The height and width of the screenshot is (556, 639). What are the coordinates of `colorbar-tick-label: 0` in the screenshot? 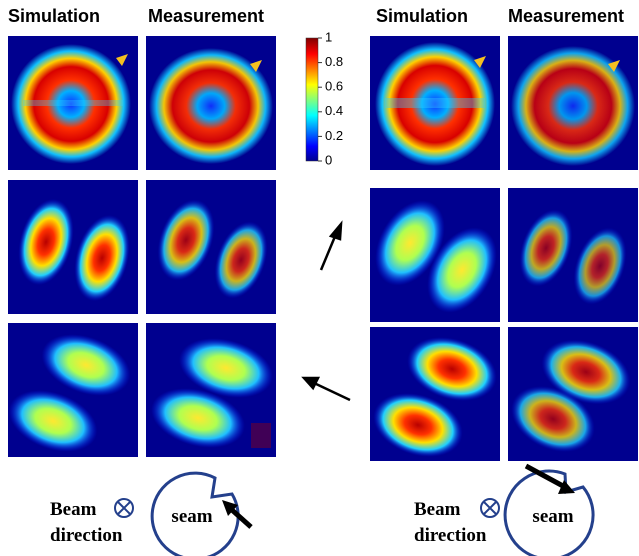 It's located at (328, 159).